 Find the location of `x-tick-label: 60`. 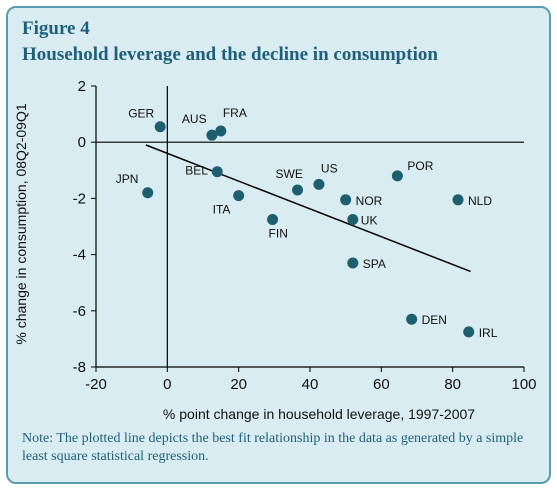

x-tick-label: 60 is located at coordinates (381, 384).